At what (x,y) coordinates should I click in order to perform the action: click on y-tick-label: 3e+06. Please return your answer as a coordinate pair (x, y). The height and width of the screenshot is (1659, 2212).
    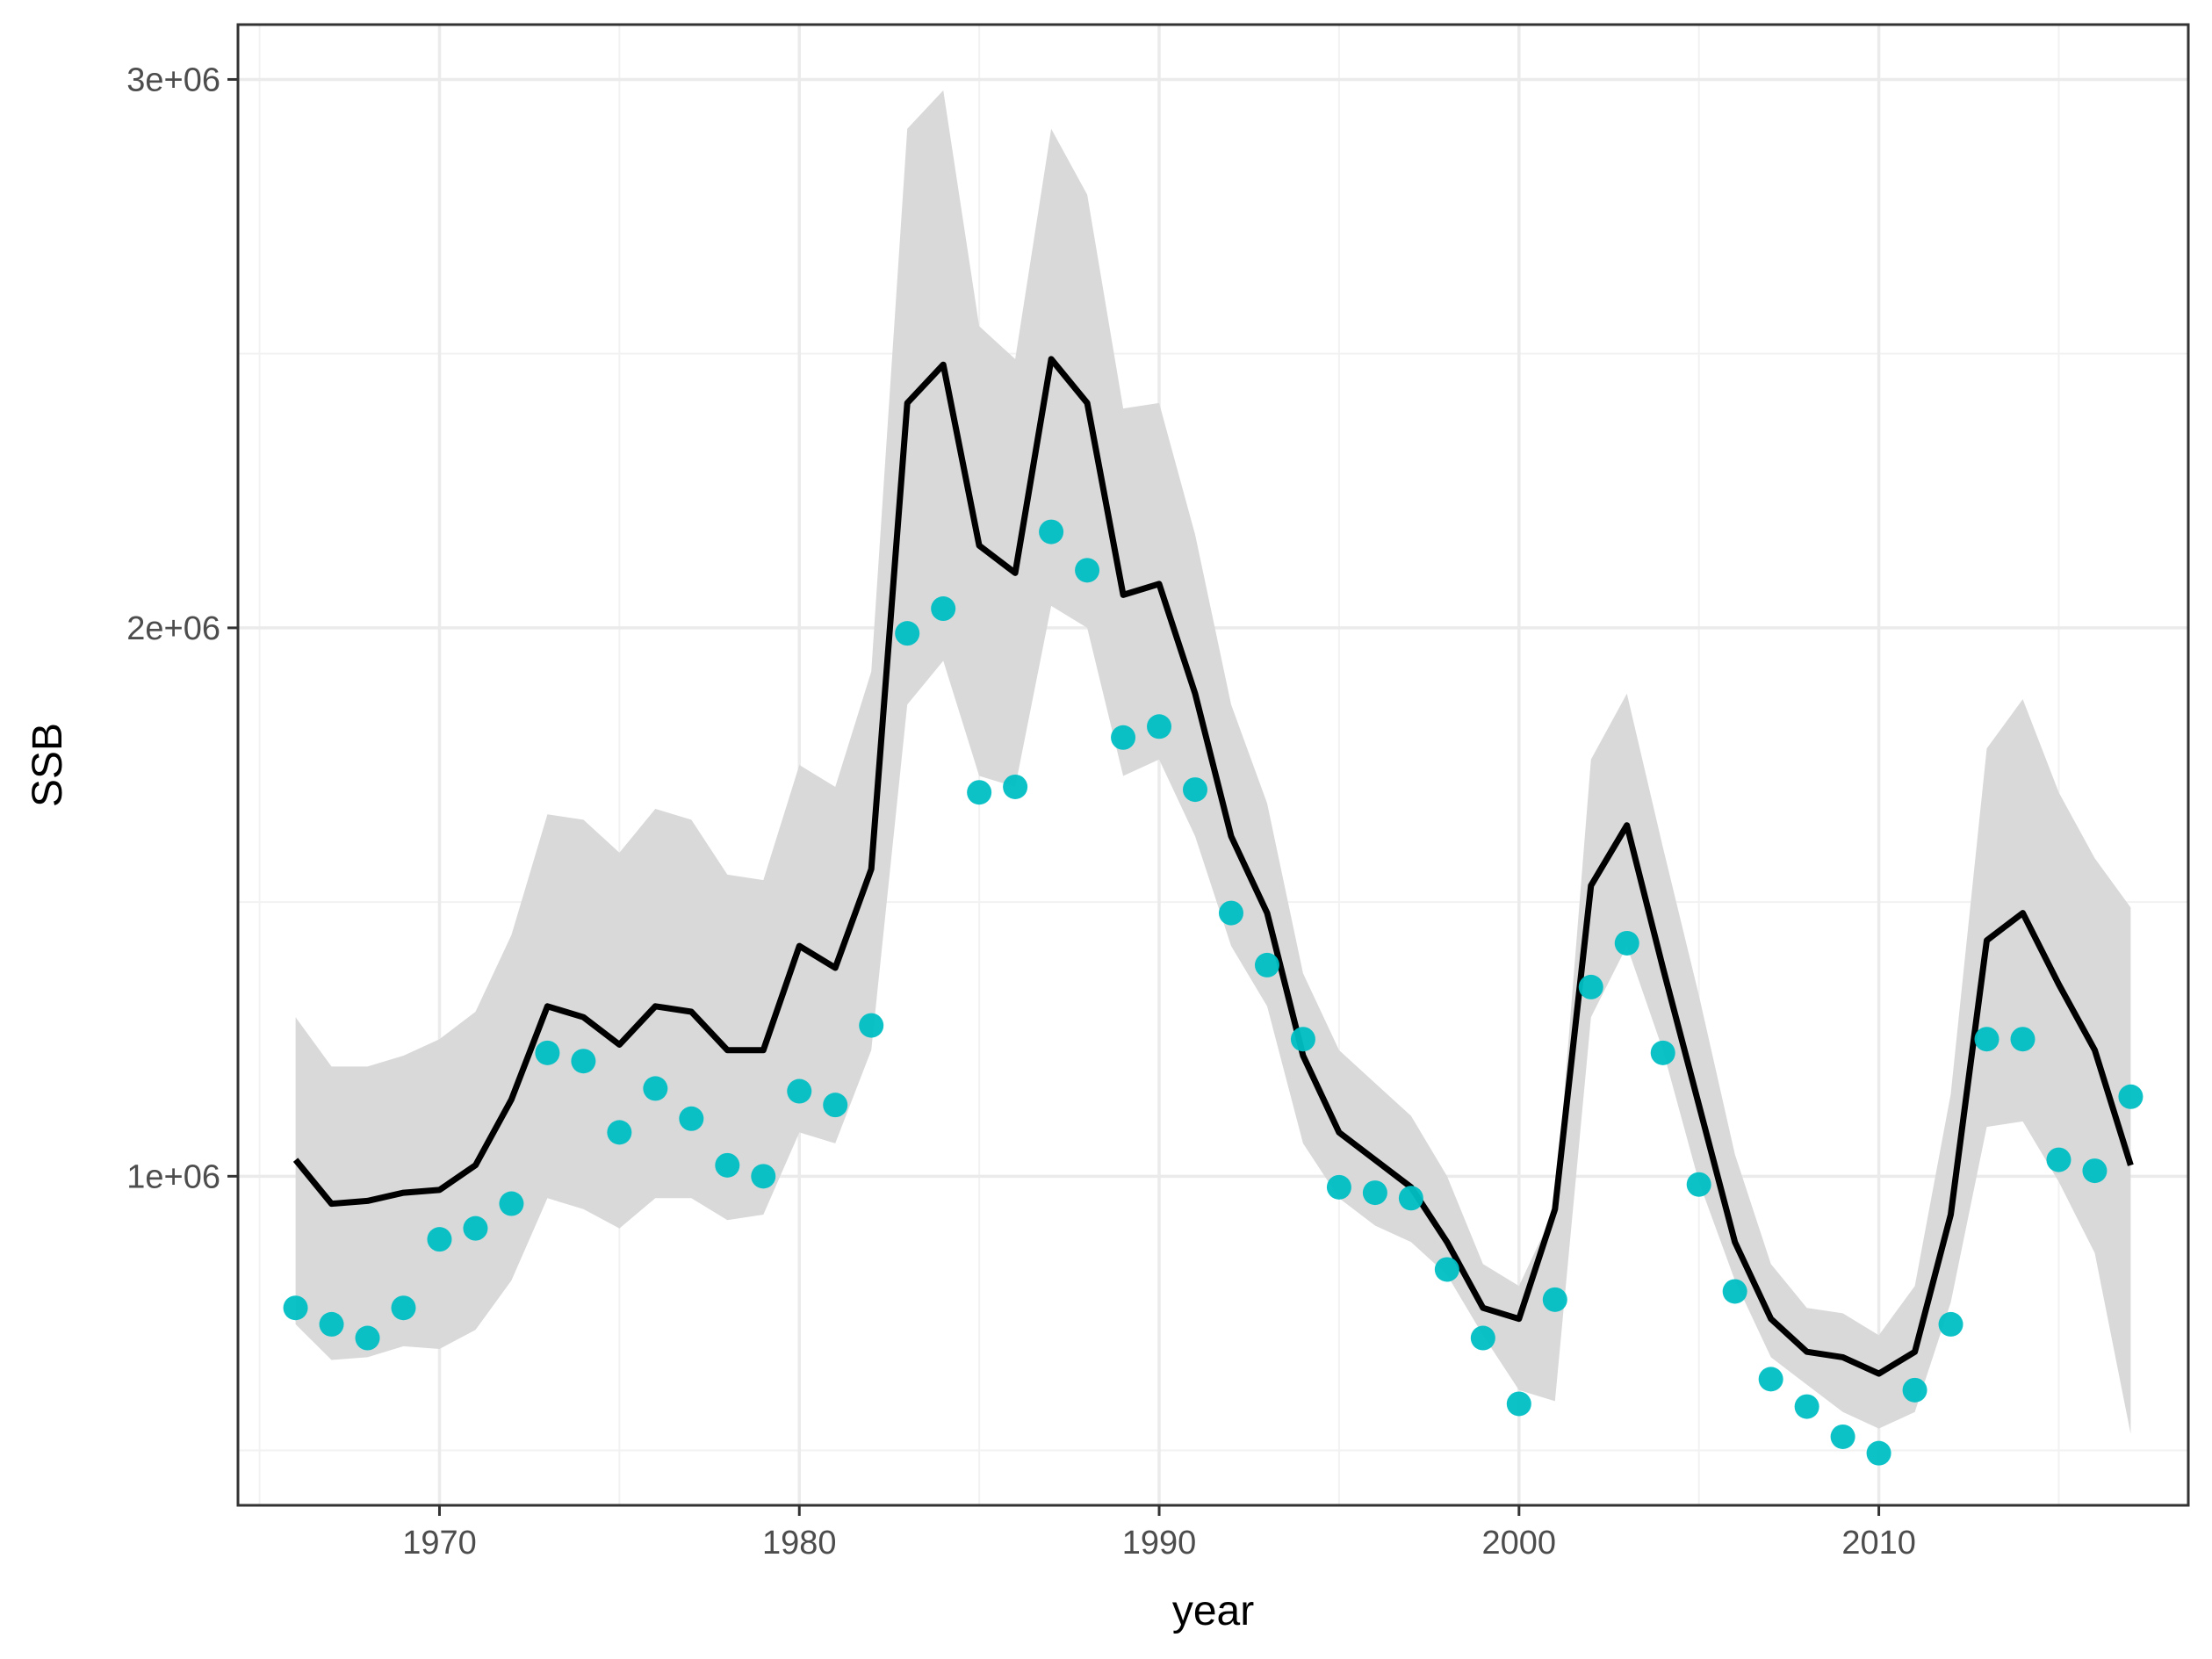
    Looking at the image, I should click on (173, 79).